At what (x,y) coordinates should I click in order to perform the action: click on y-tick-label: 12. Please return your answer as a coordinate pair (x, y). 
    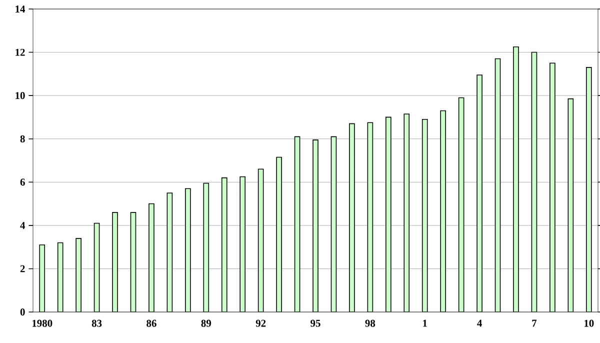
    Looking at the image, I should click on (20, 52).